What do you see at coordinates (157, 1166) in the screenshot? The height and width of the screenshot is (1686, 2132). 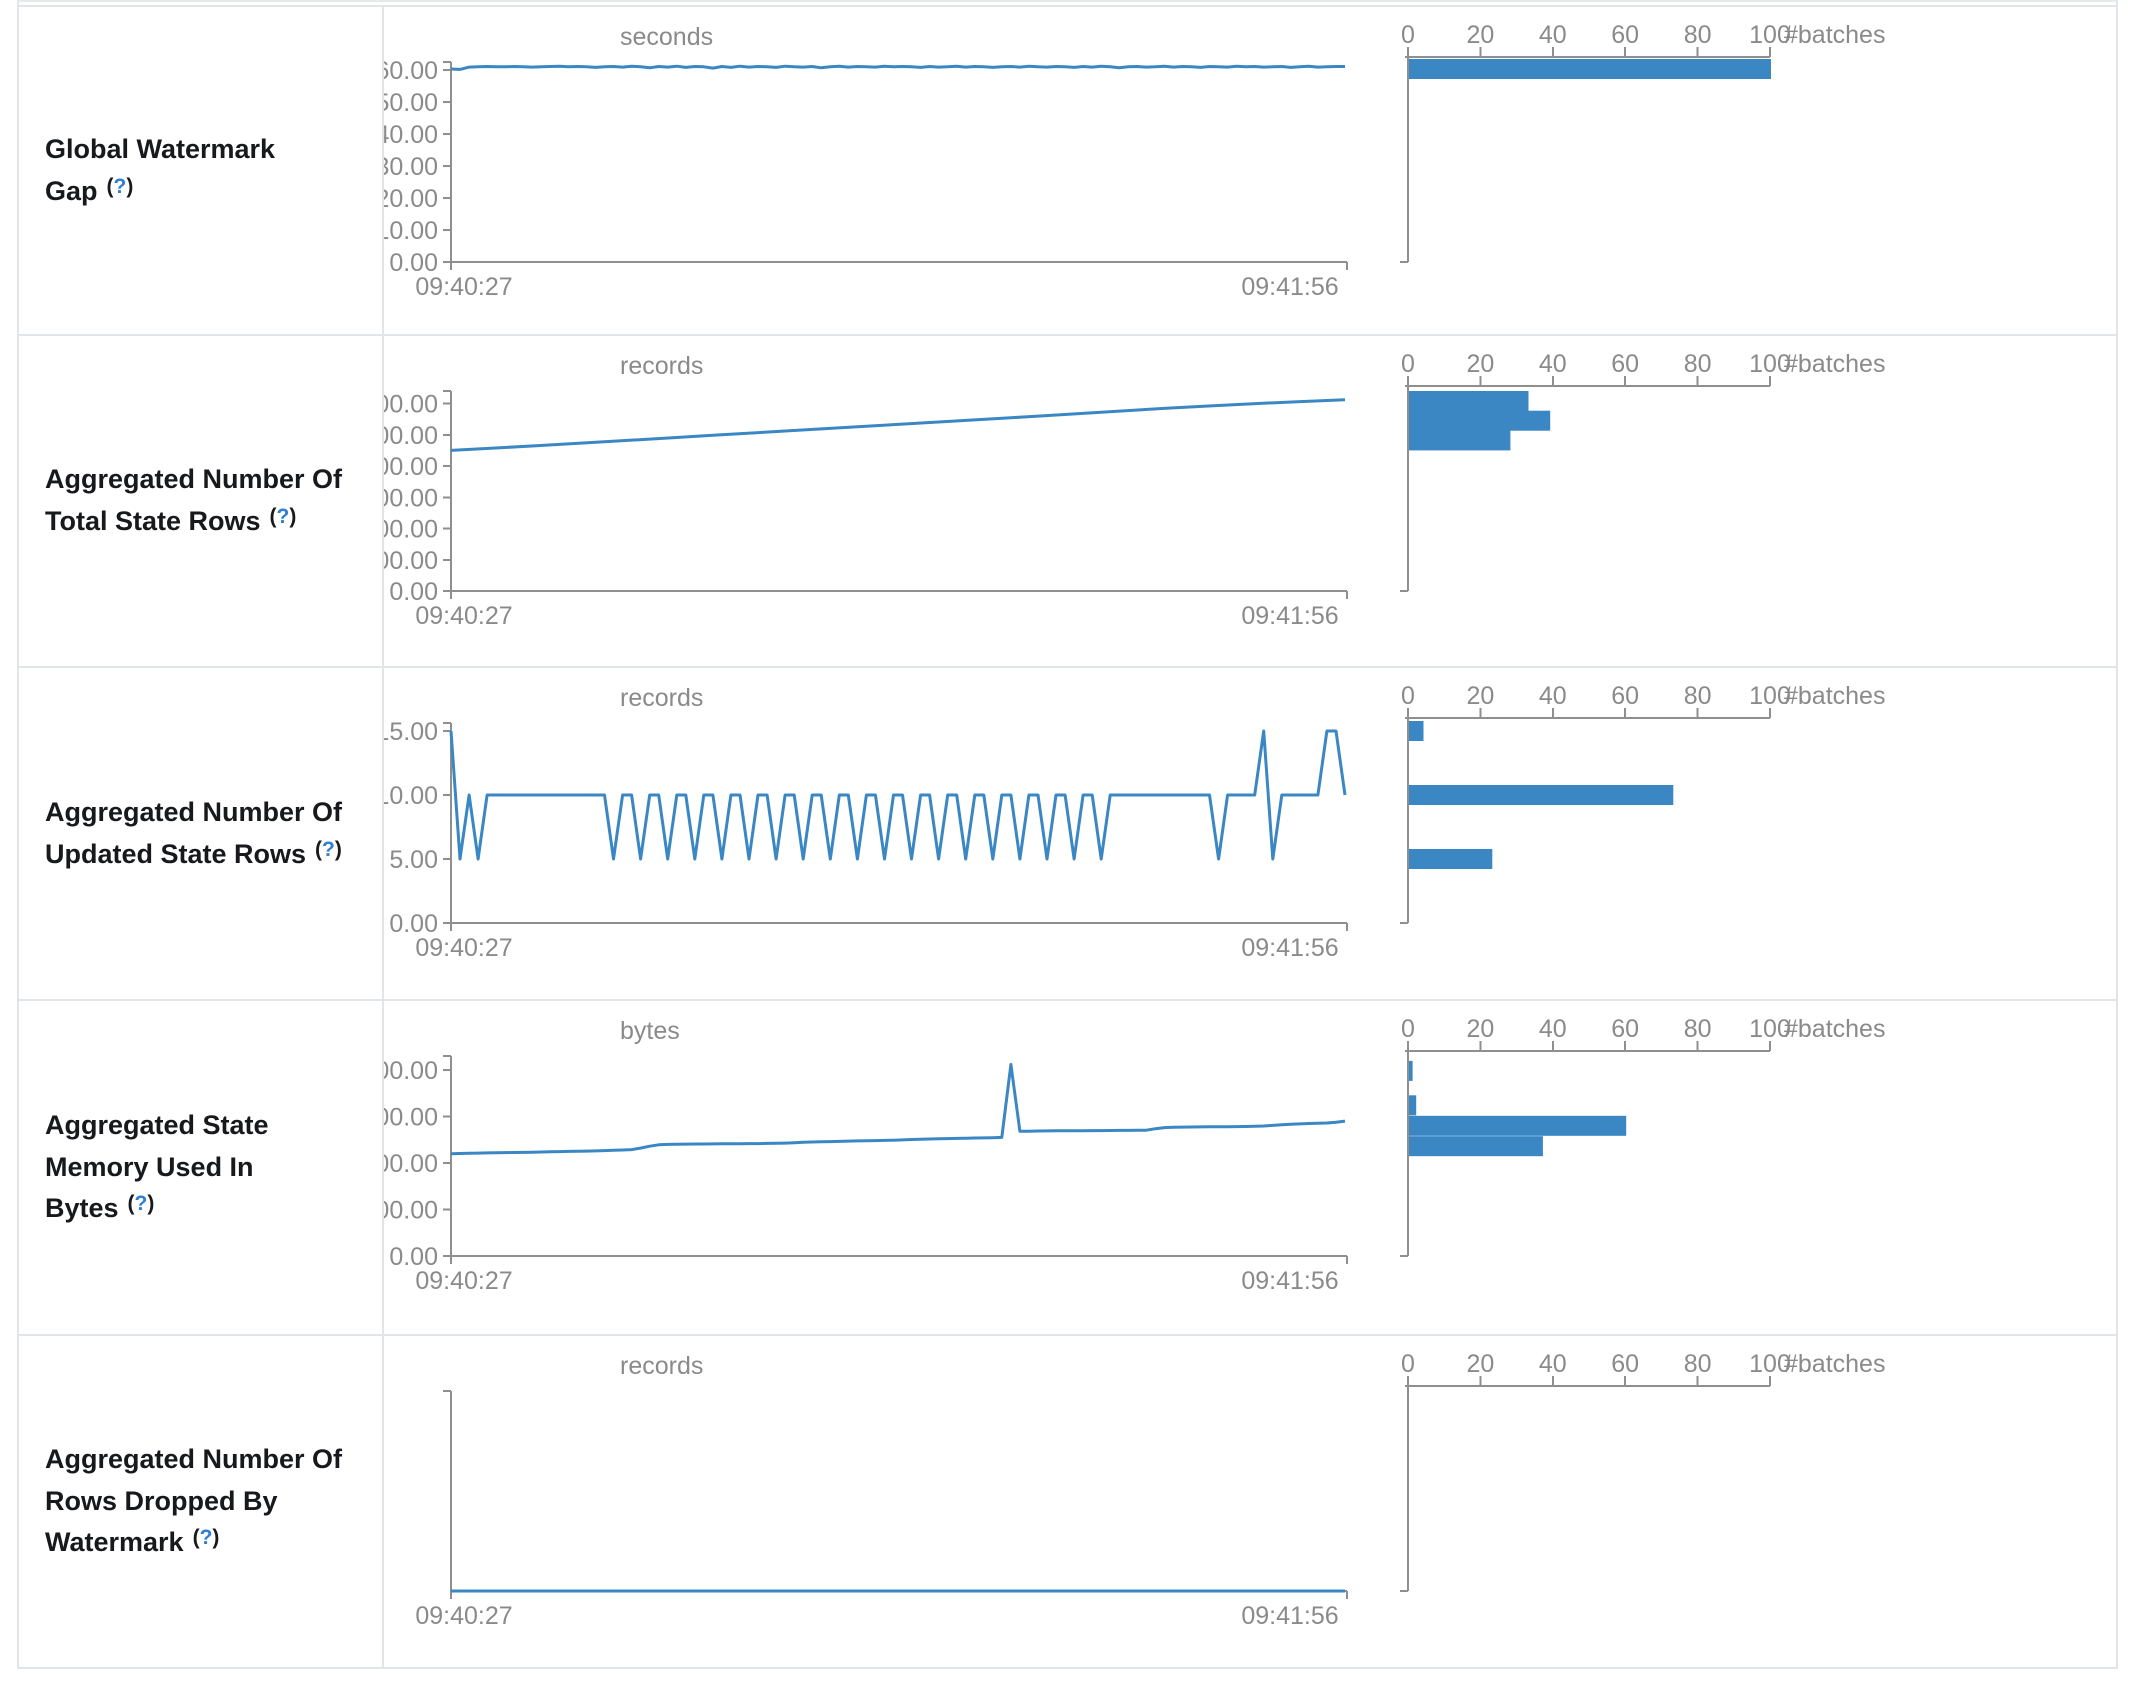 I see `metric-title: Aggregated State Memory Used In Bytes` at bounding box center [157, 1166].